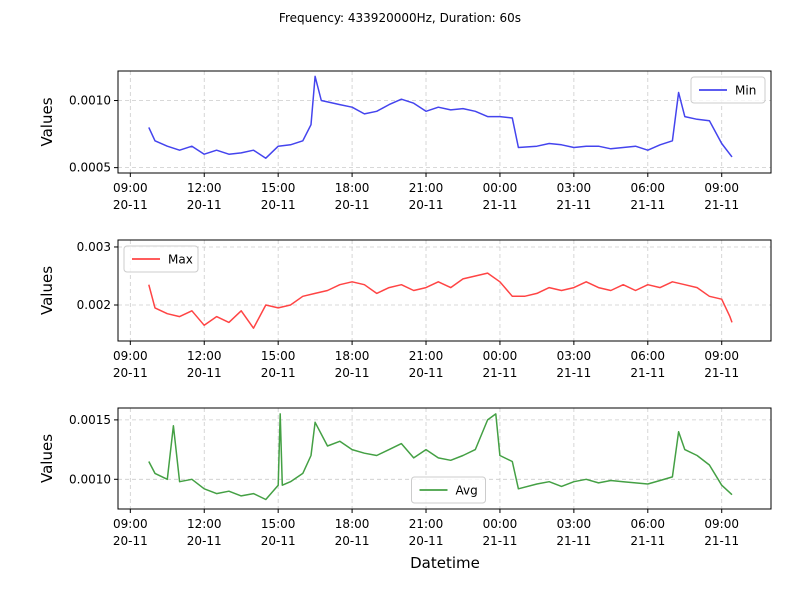 The height and width of the screenshot is (600, 800). What do you see at coordinates (445, 563) in the screenshot?
I see `x-axis-label: Datetime` at bounding box center [445, 563].